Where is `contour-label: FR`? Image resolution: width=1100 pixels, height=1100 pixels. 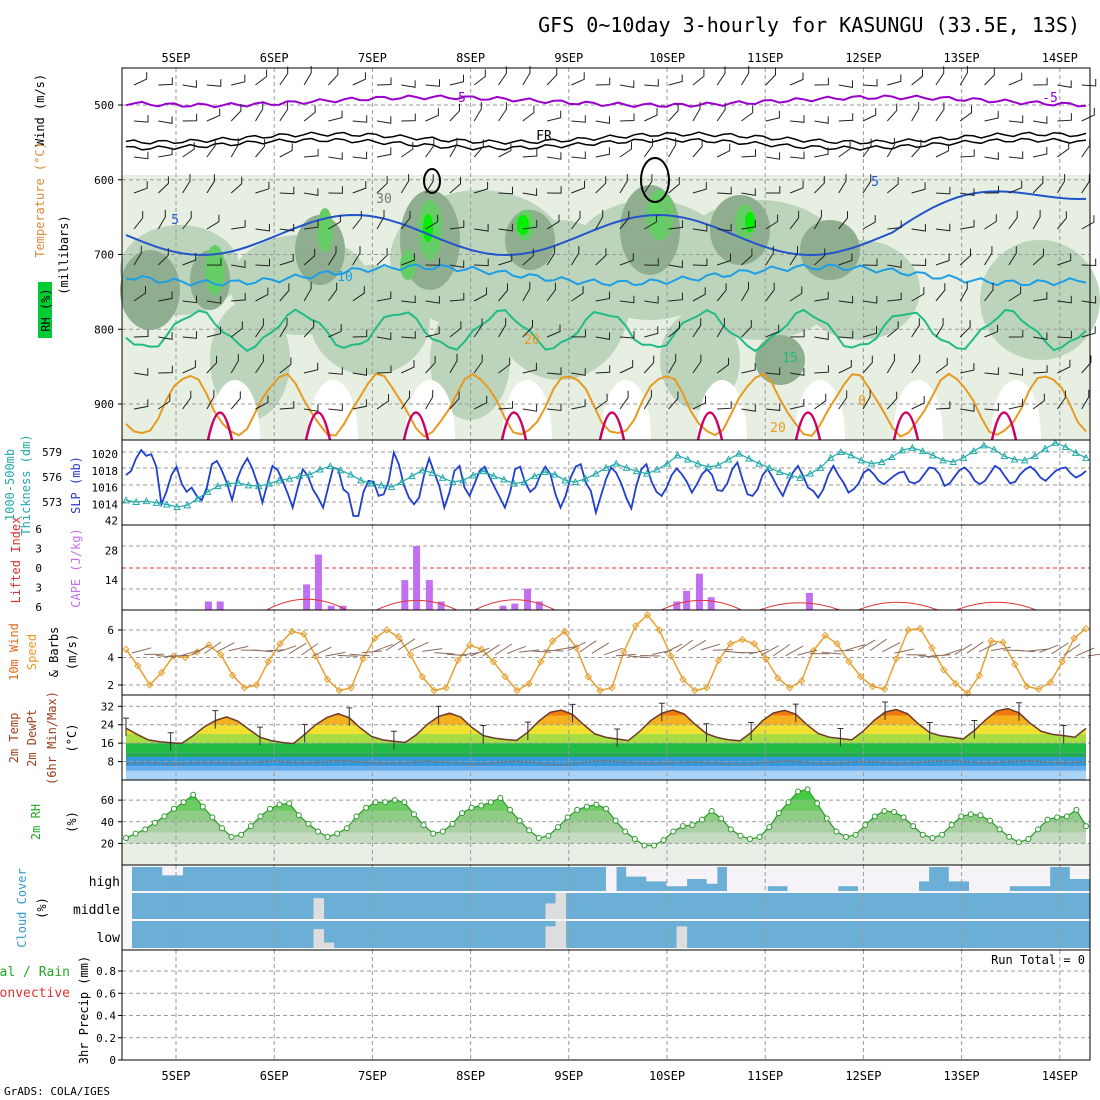 contour-label: FR is located at coordinates (544, 136).